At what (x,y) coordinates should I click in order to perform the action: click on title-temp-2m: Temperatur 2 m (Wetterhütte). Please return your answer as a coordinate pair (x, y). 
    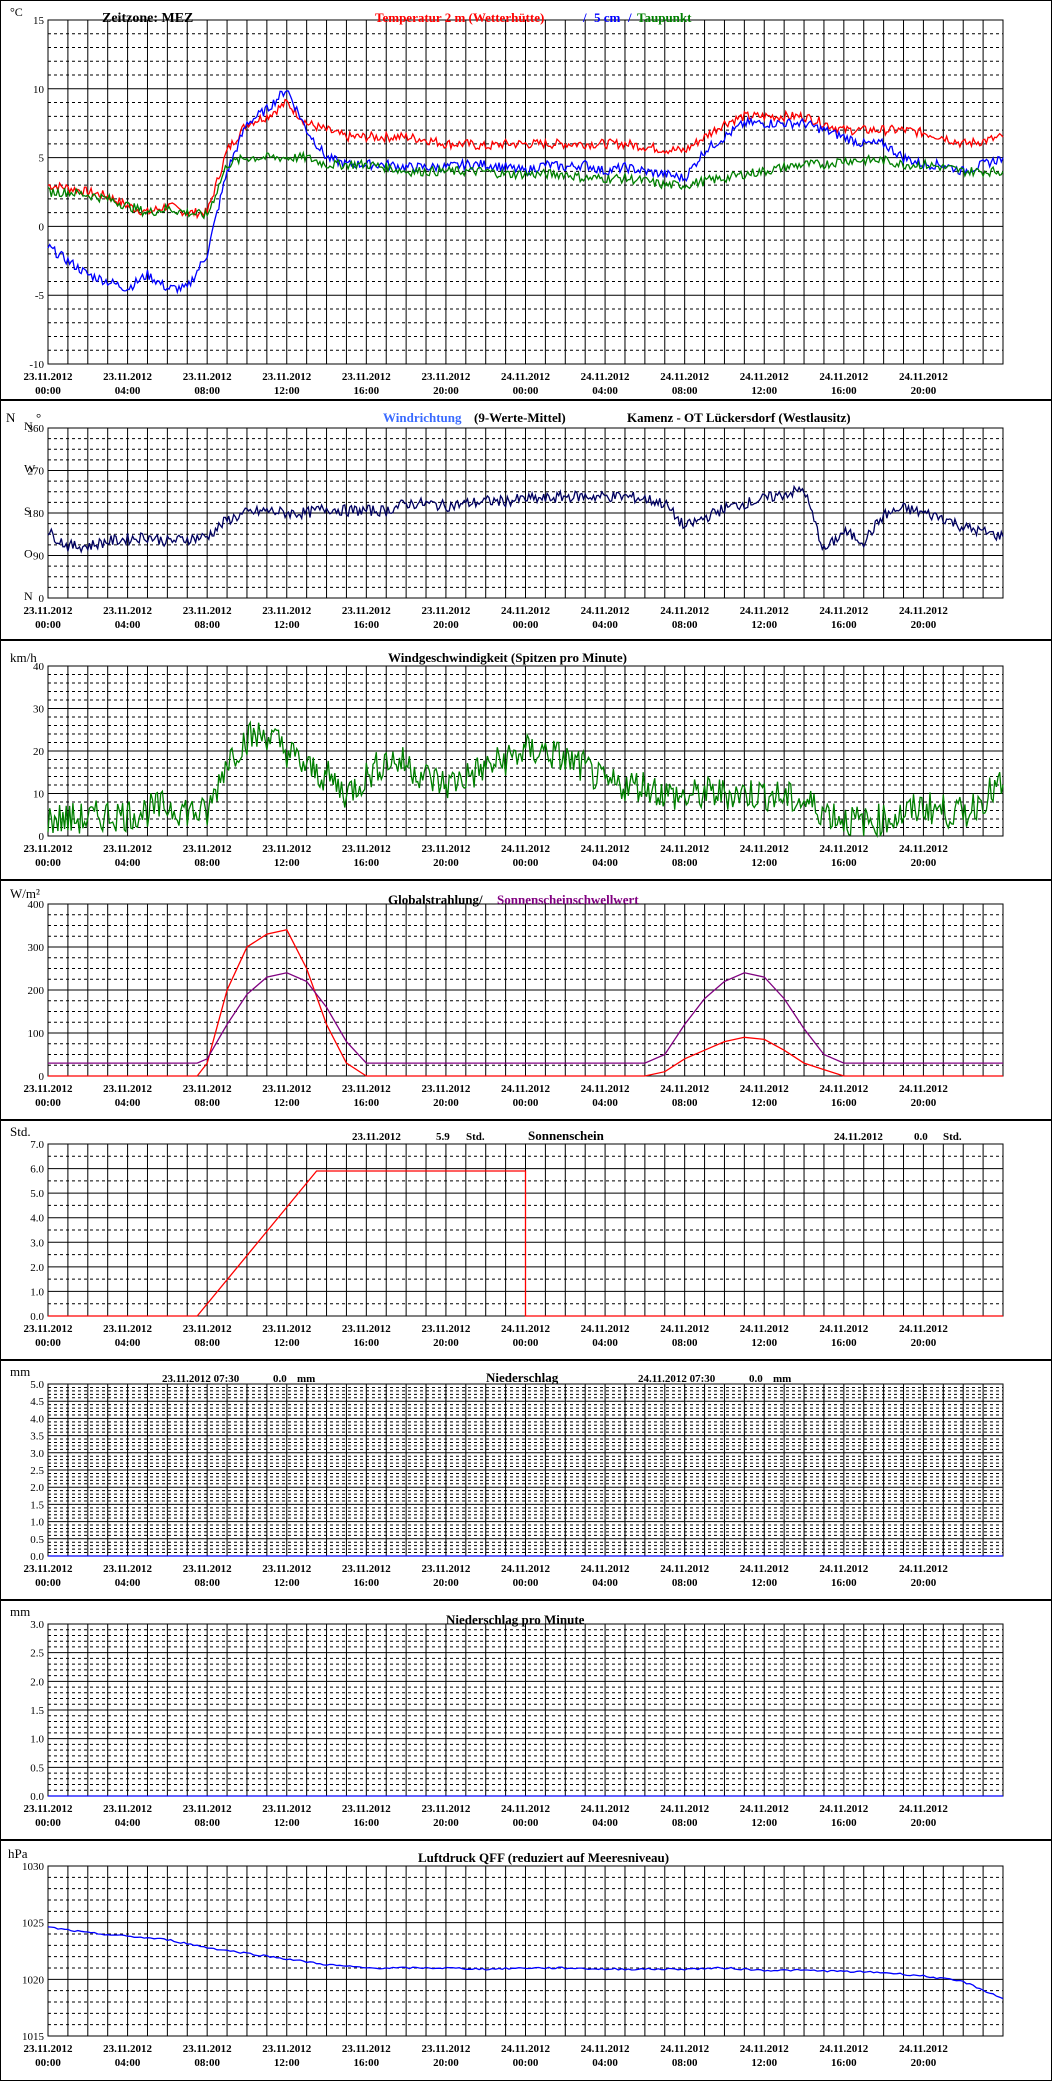
    Looking at the image, I should click on (459, 17).